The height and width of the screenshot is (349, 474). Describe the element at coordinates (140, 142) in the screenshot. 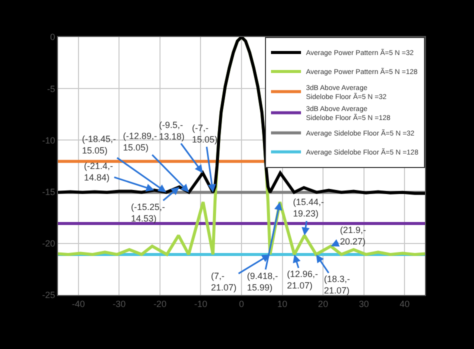

I see `annotation: (-12.89,- 15.05)` at that location.